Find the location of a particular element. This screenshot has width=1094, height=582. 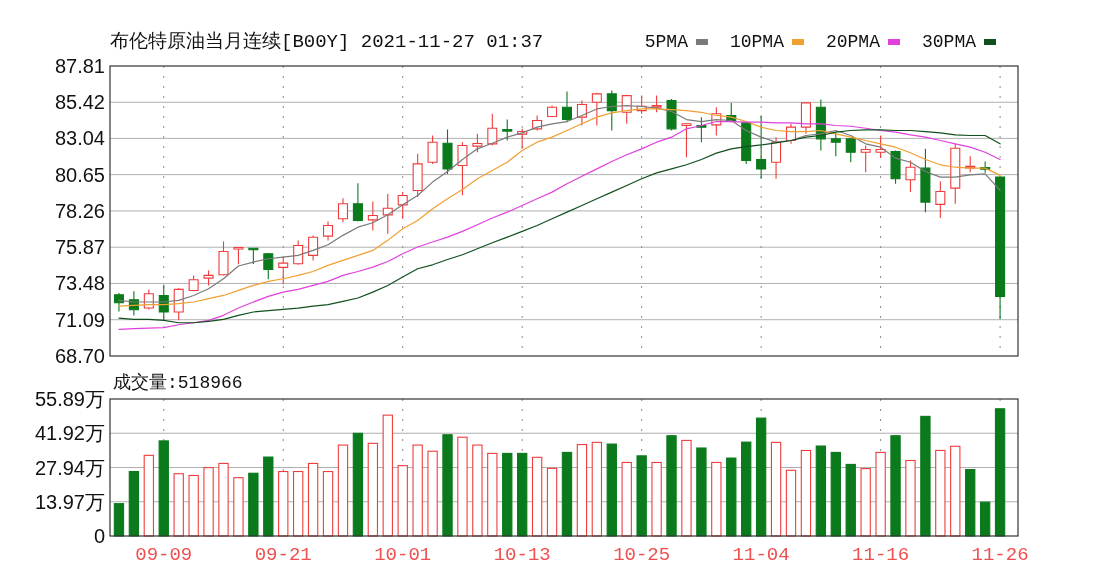

y-tick-label: 68.70 is located at coordinates (79, 356).